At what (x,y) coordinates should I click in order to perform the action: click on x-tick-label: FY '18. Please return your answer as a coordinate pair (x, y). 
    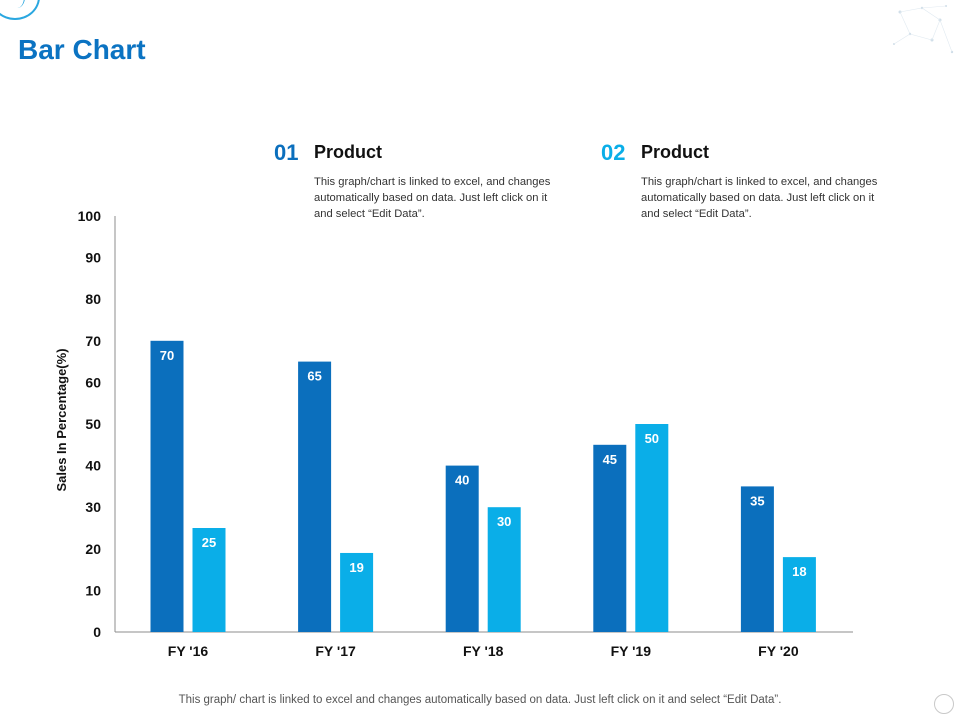
    Looking at the image, I should click on (483, 651).